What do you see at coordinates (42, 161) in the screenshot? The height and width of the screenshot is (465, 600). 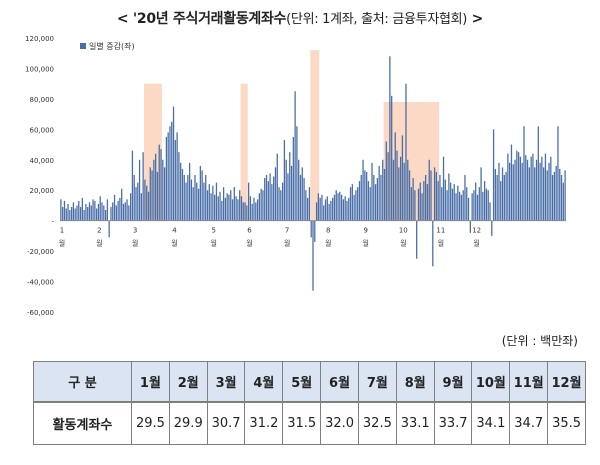 I see `y-tick-label: 40,000` at bounding box center [42, 161].